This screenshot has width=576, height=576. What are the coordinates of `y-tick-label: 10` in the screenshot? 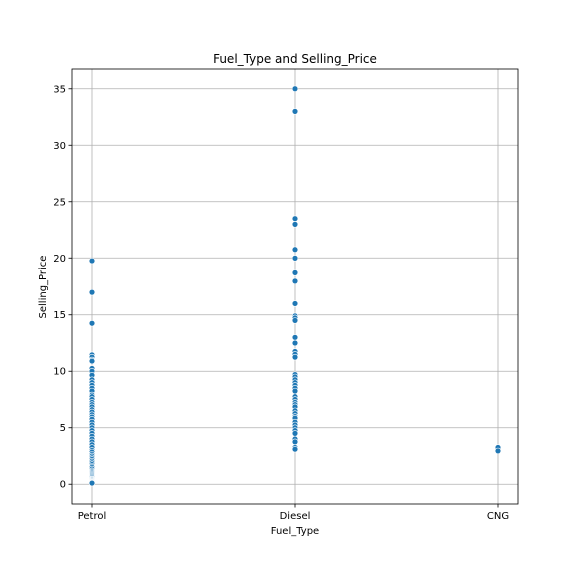 It's located at (59, 372).